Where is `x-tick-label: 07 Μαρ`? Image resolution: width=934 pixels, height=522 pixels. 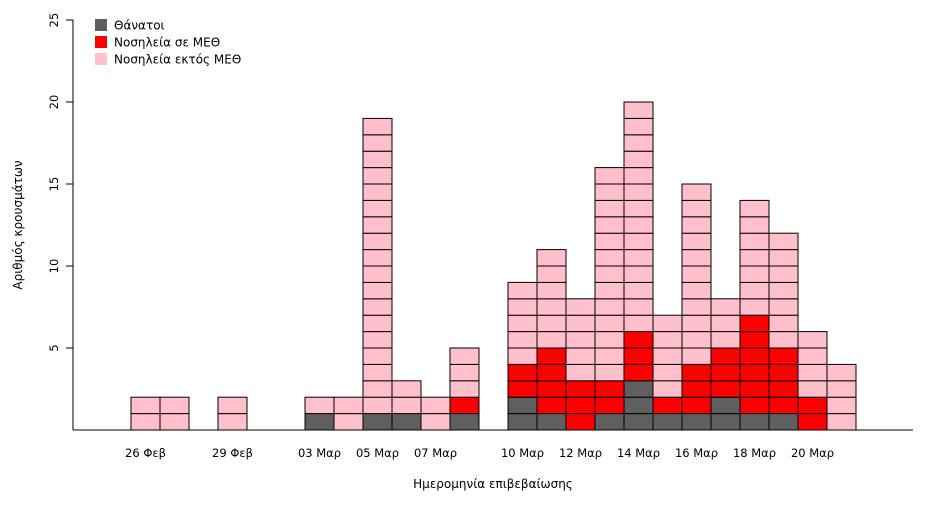
x-tick-label: 07 Μαρ is located at coordinates (435, 453).